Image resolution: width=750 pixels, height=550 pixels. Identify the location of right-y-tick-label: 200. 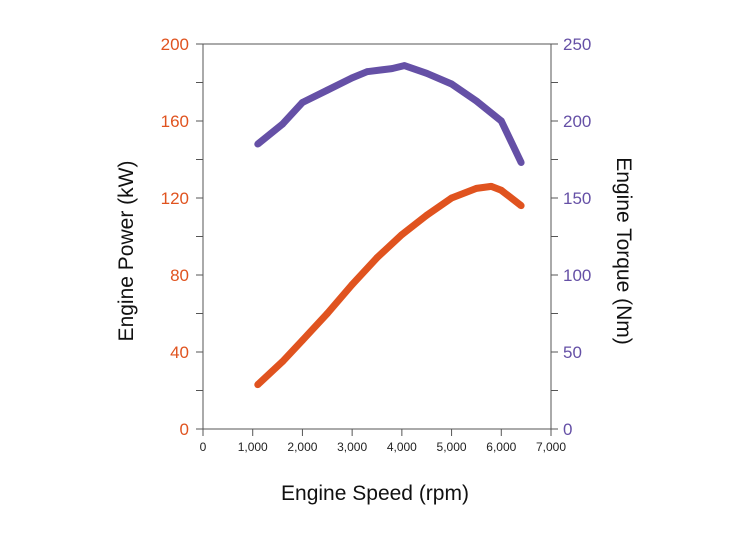
(577, 121).